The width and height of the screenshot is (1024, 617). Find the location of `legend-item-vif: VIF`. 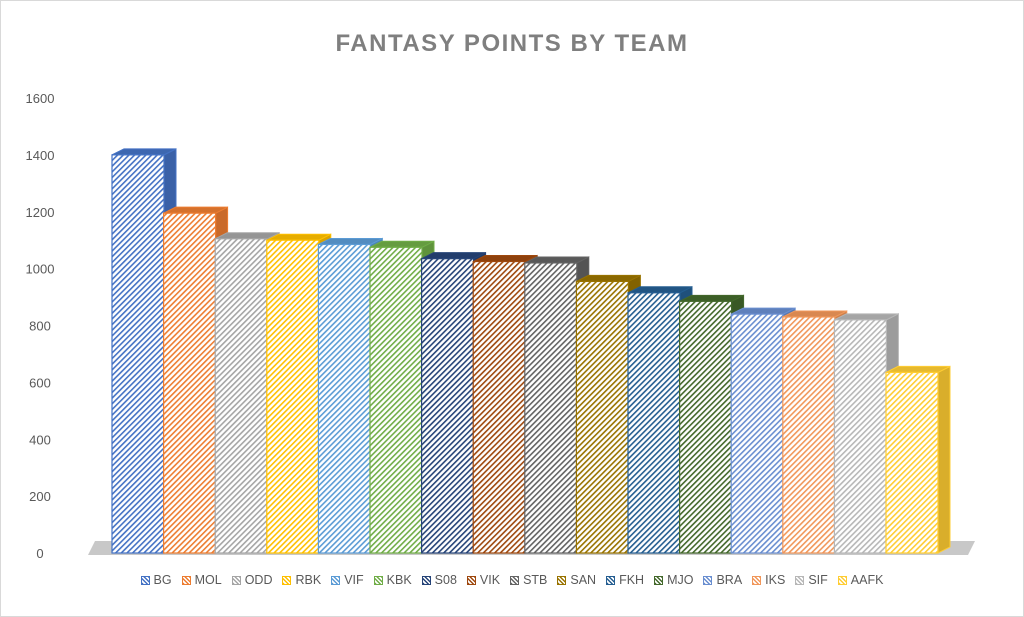

legend-item-vif: VIF is located at coordinates (347, 580).